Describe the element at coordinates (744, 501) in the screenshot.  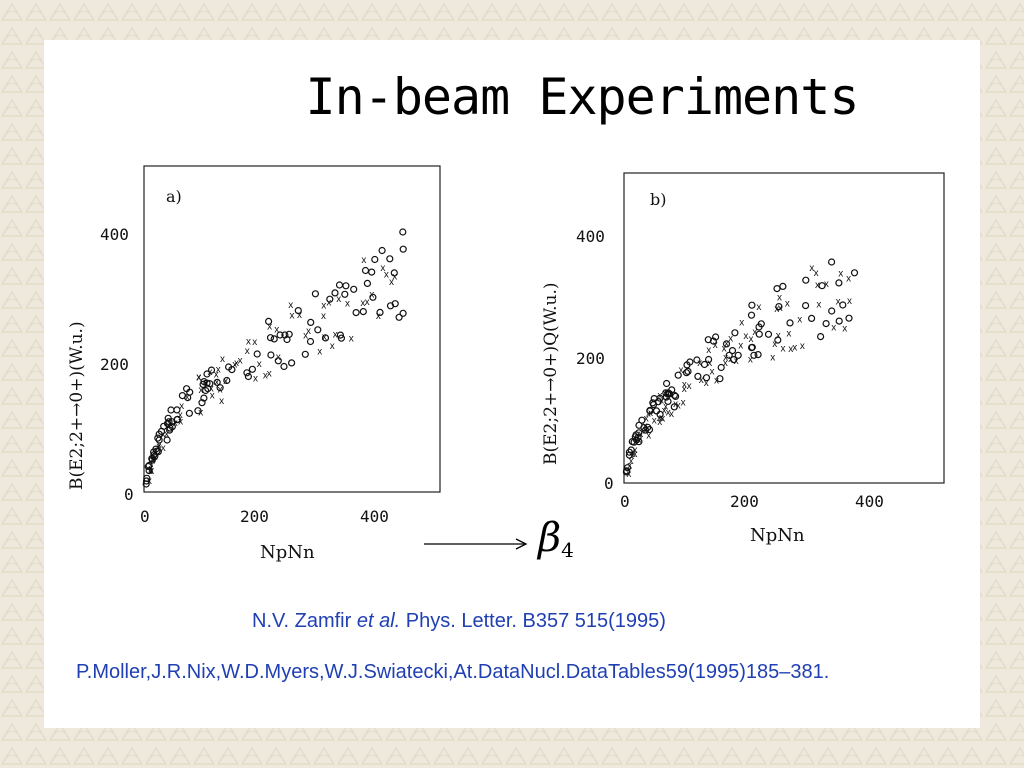
I see `x-tick-label: 200` at that location.